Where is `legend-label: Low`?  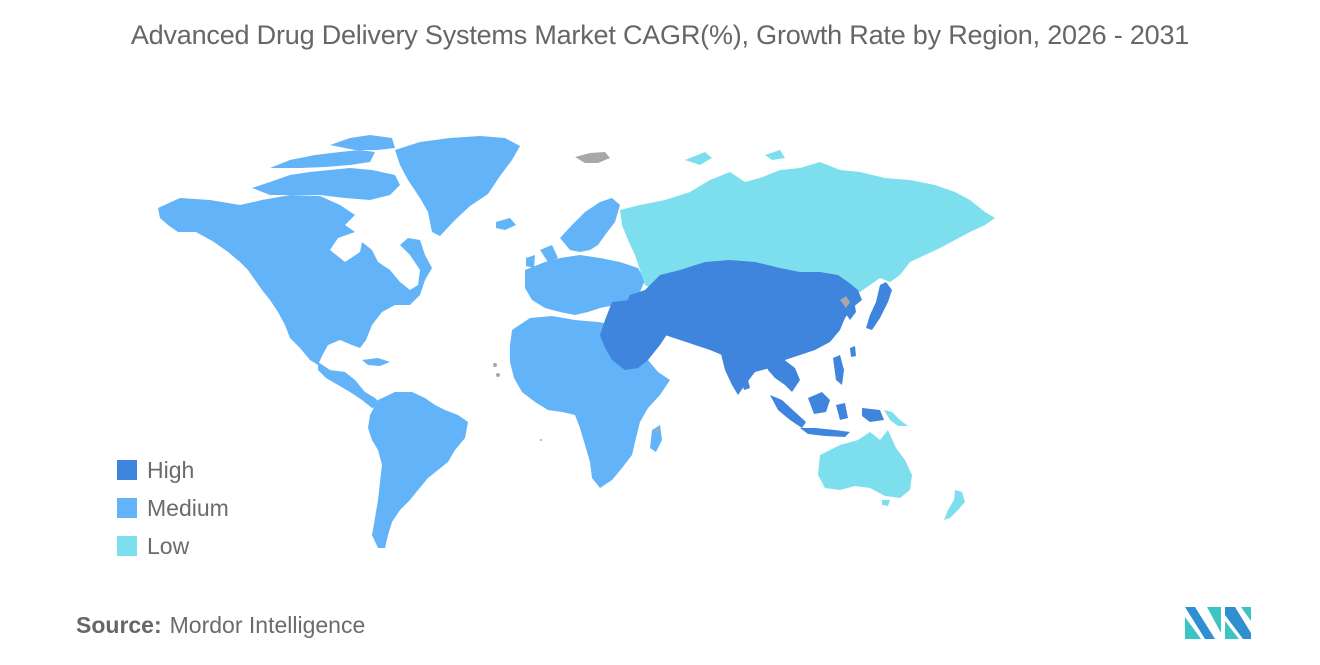 legend-label: Low is located at coordinates (168, 545).